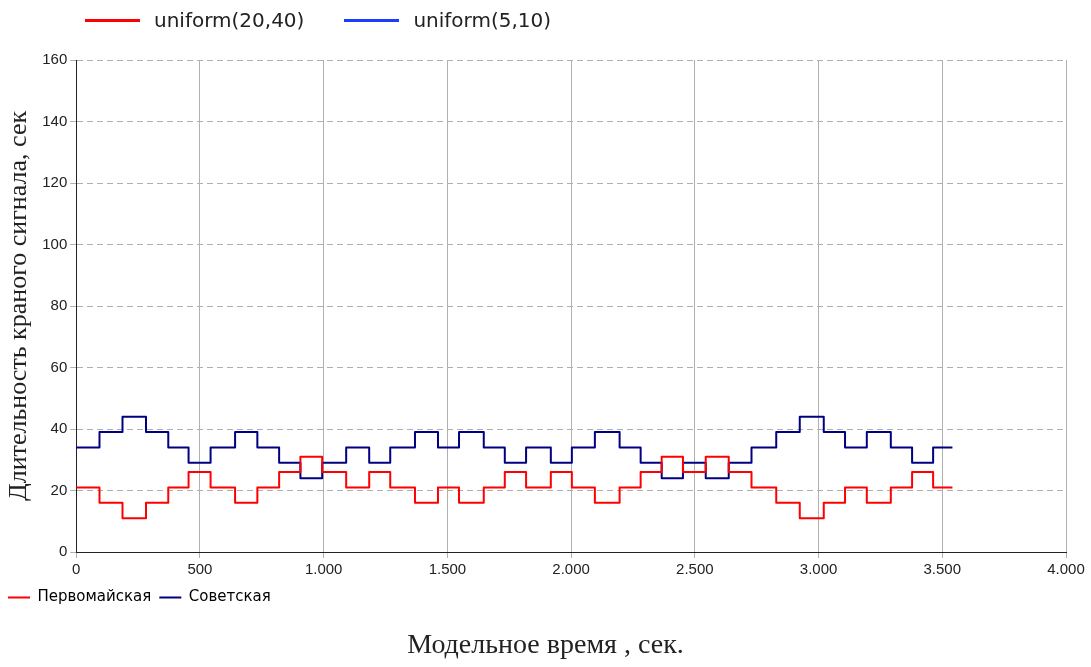 The image size is (1091, 667). Describe the element at coordinates (63, 551) in the screenshot. I see `y-tick-label: 0` at that location.